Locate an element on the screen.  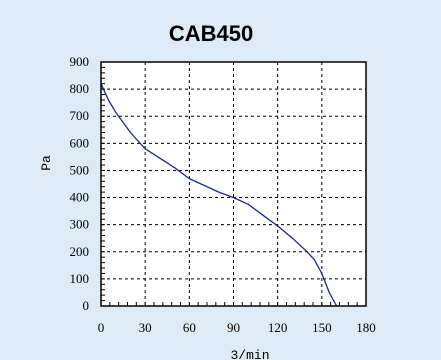
y-tick-label: 900 is located at coordinates (80, 61).